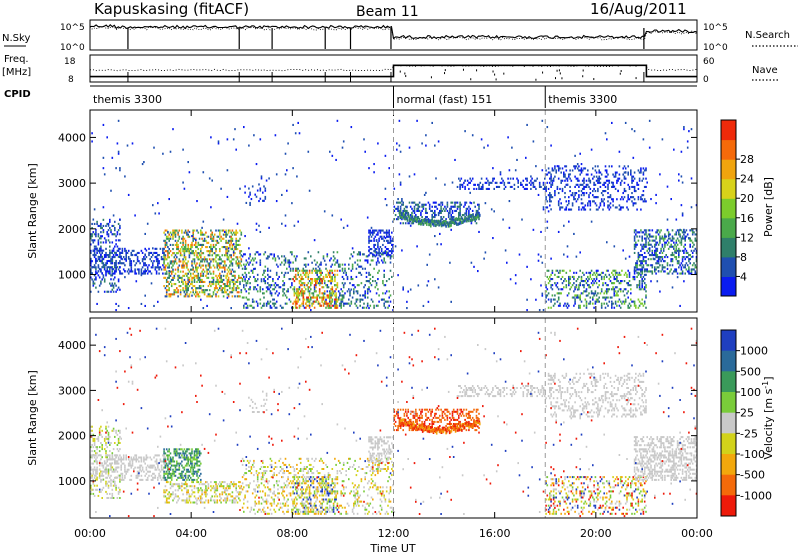 The image size is (800, 554). I want to click on colorbar-tick-label: 28, so click(747, 159).